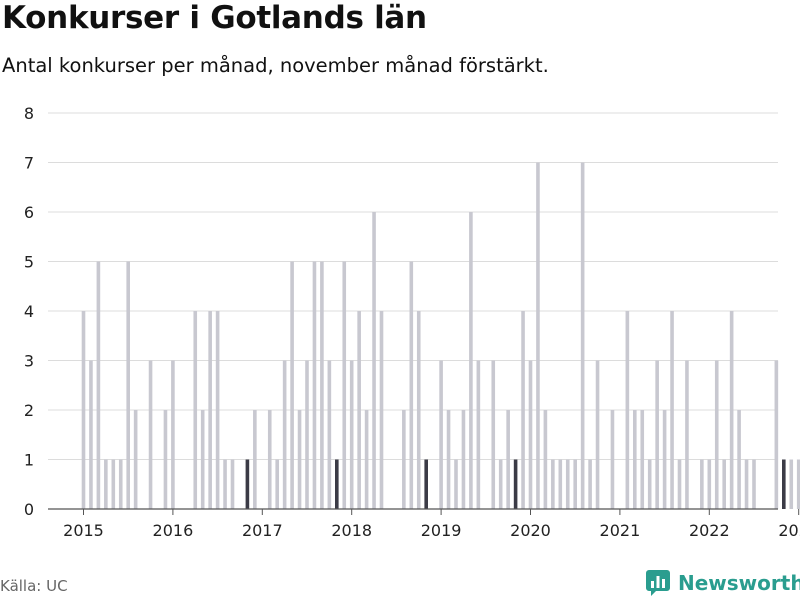 The image size is (800, 600). Describe the element at coordinates (214, 18) in the screenshot. I see `chart-title: Konkurser i Gotlands län` at that location.